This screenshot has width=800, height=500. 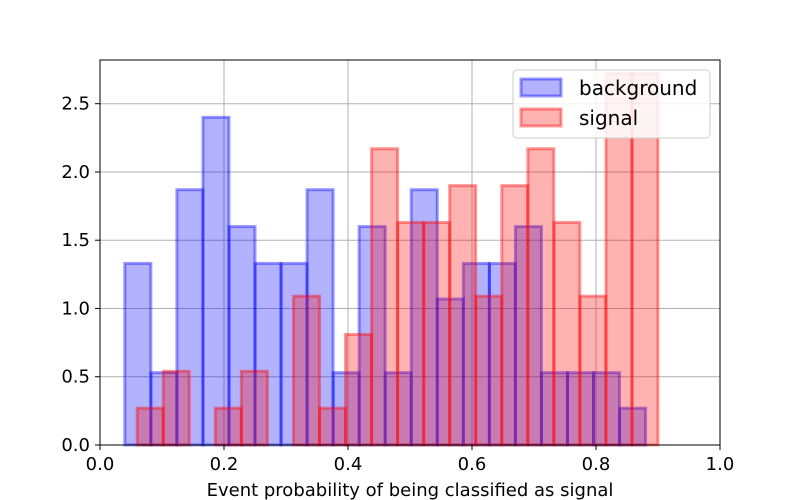 What do you see at coordinates (541, 87) in the screenshot?
I see `legend-swatch-background` at bounding box center [541, 87].